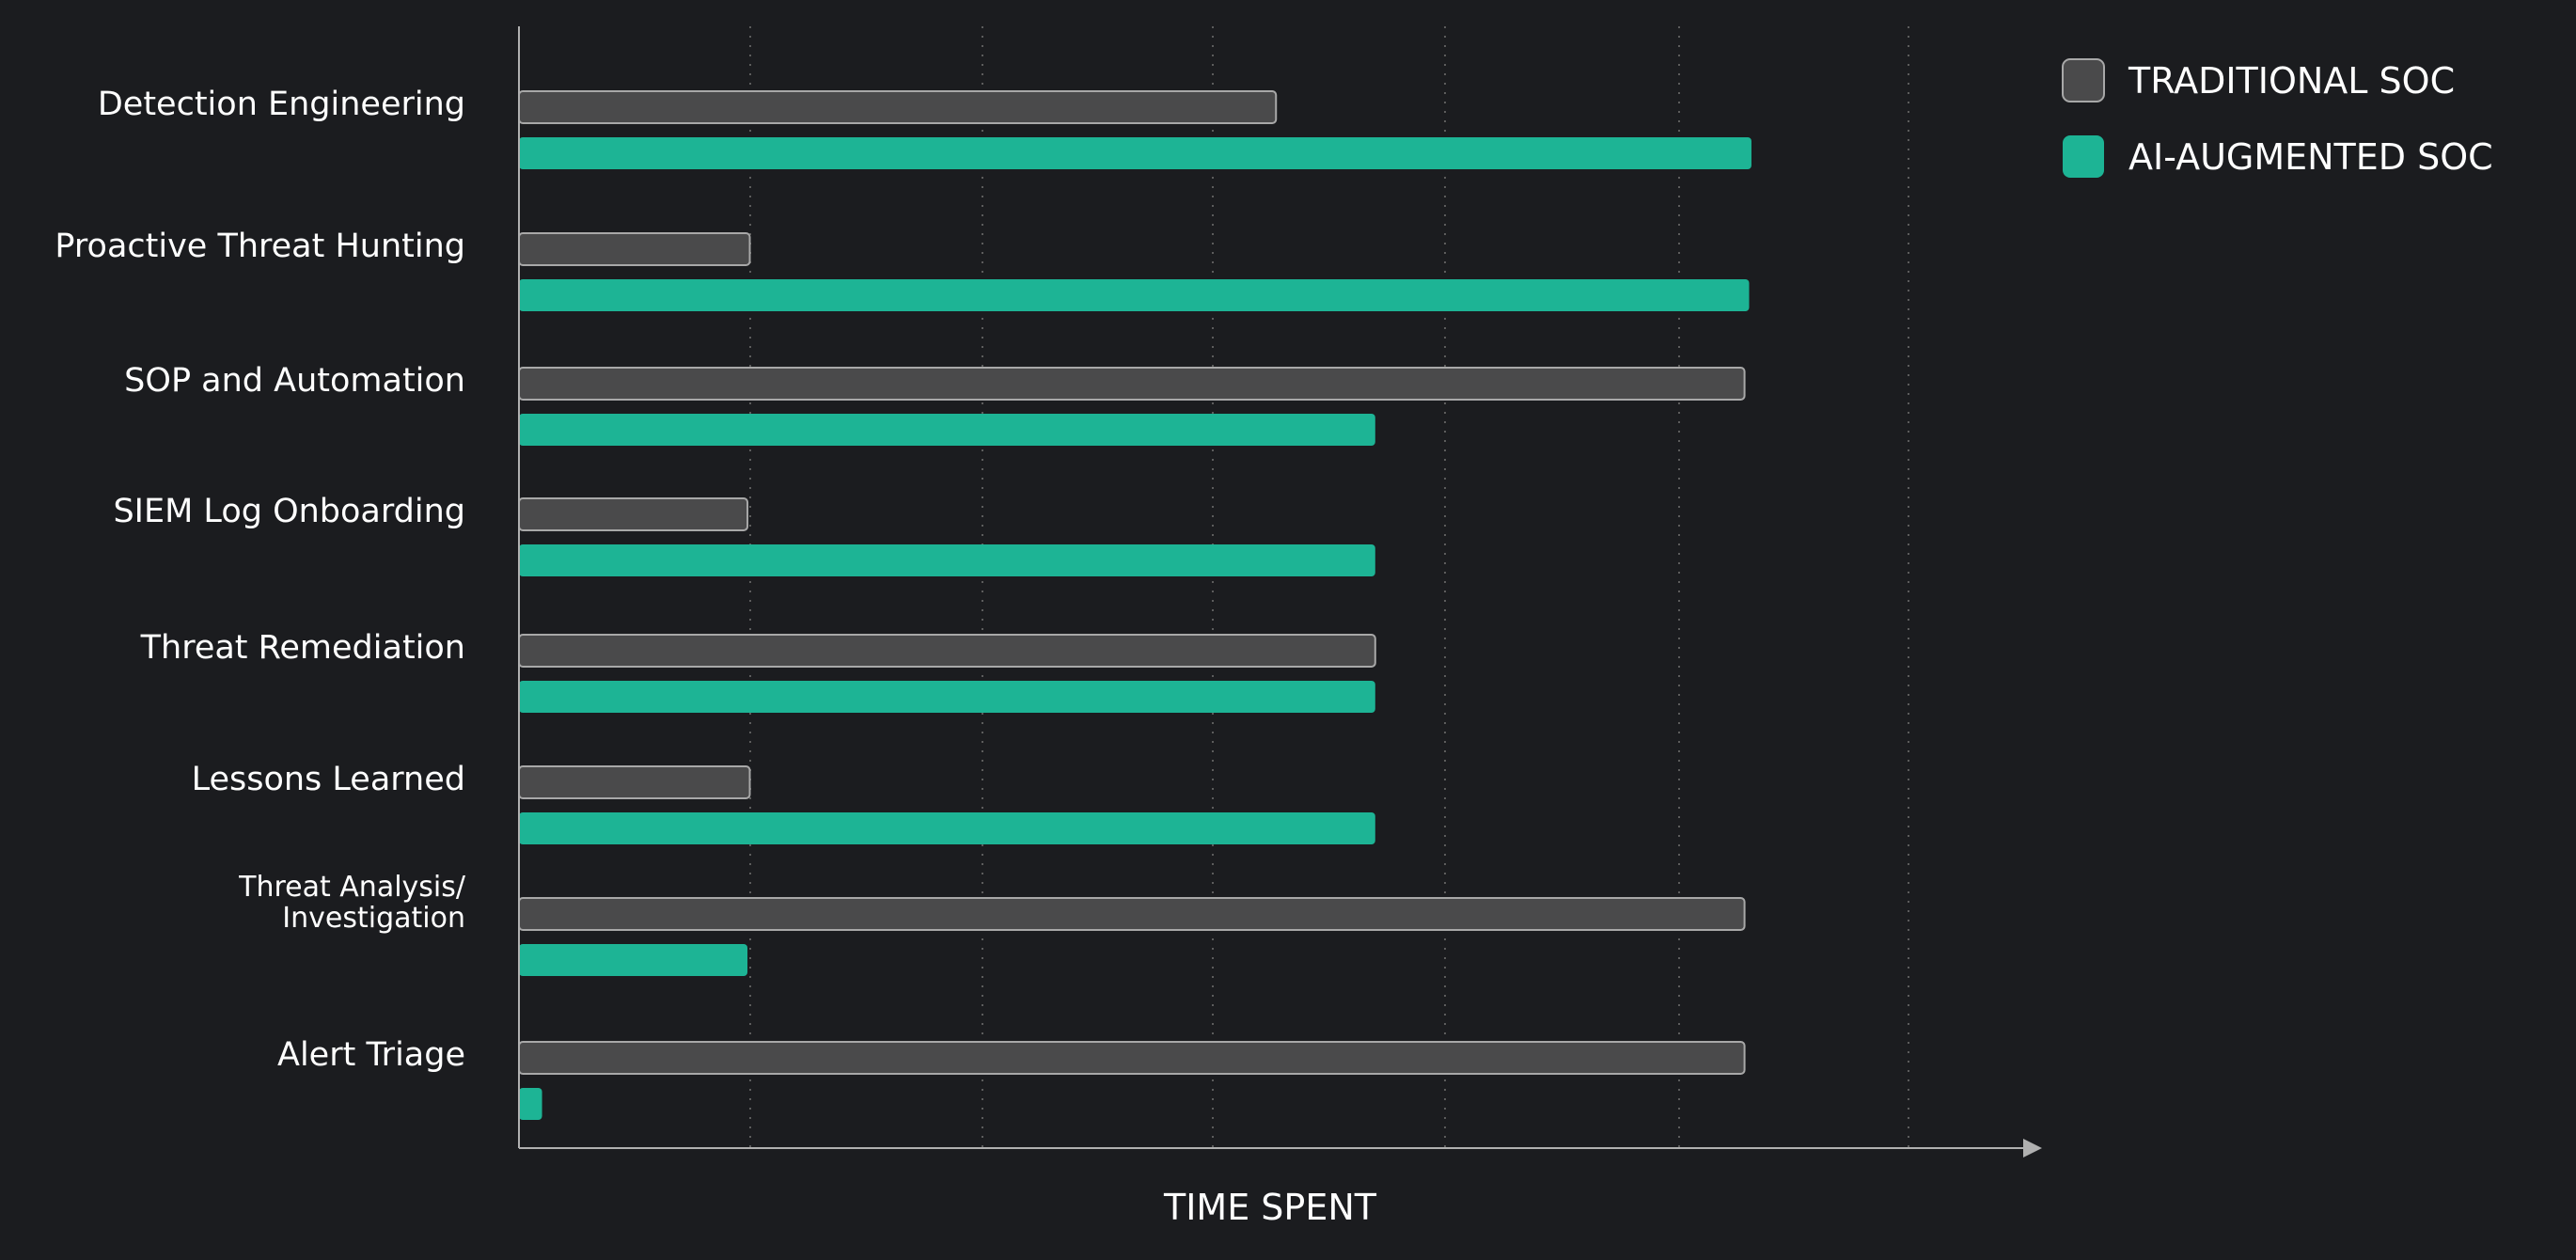  What do you see at coordinates (2310, 157) in the screenshot?
I see `legend-label: AI-AUGMENTED SOC` at bounding box center [2310, 157].